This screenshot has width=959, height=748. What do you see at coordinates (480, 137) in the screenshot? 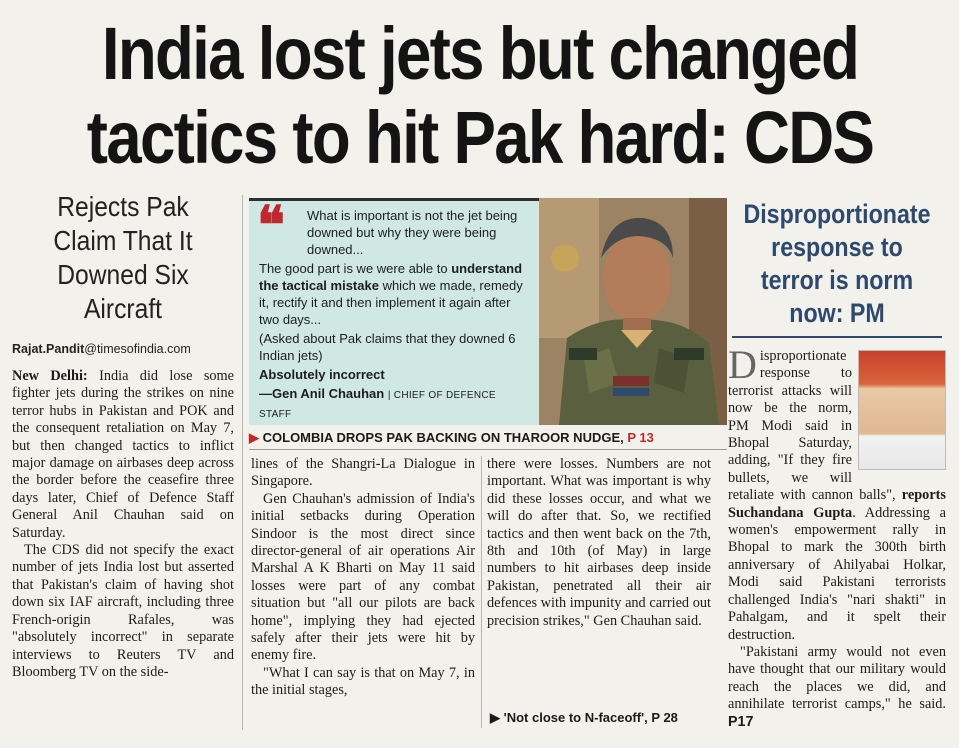
I see `headline-line-2: tactics to hit Pak hard: CDS` at bounding box center [480, 137].